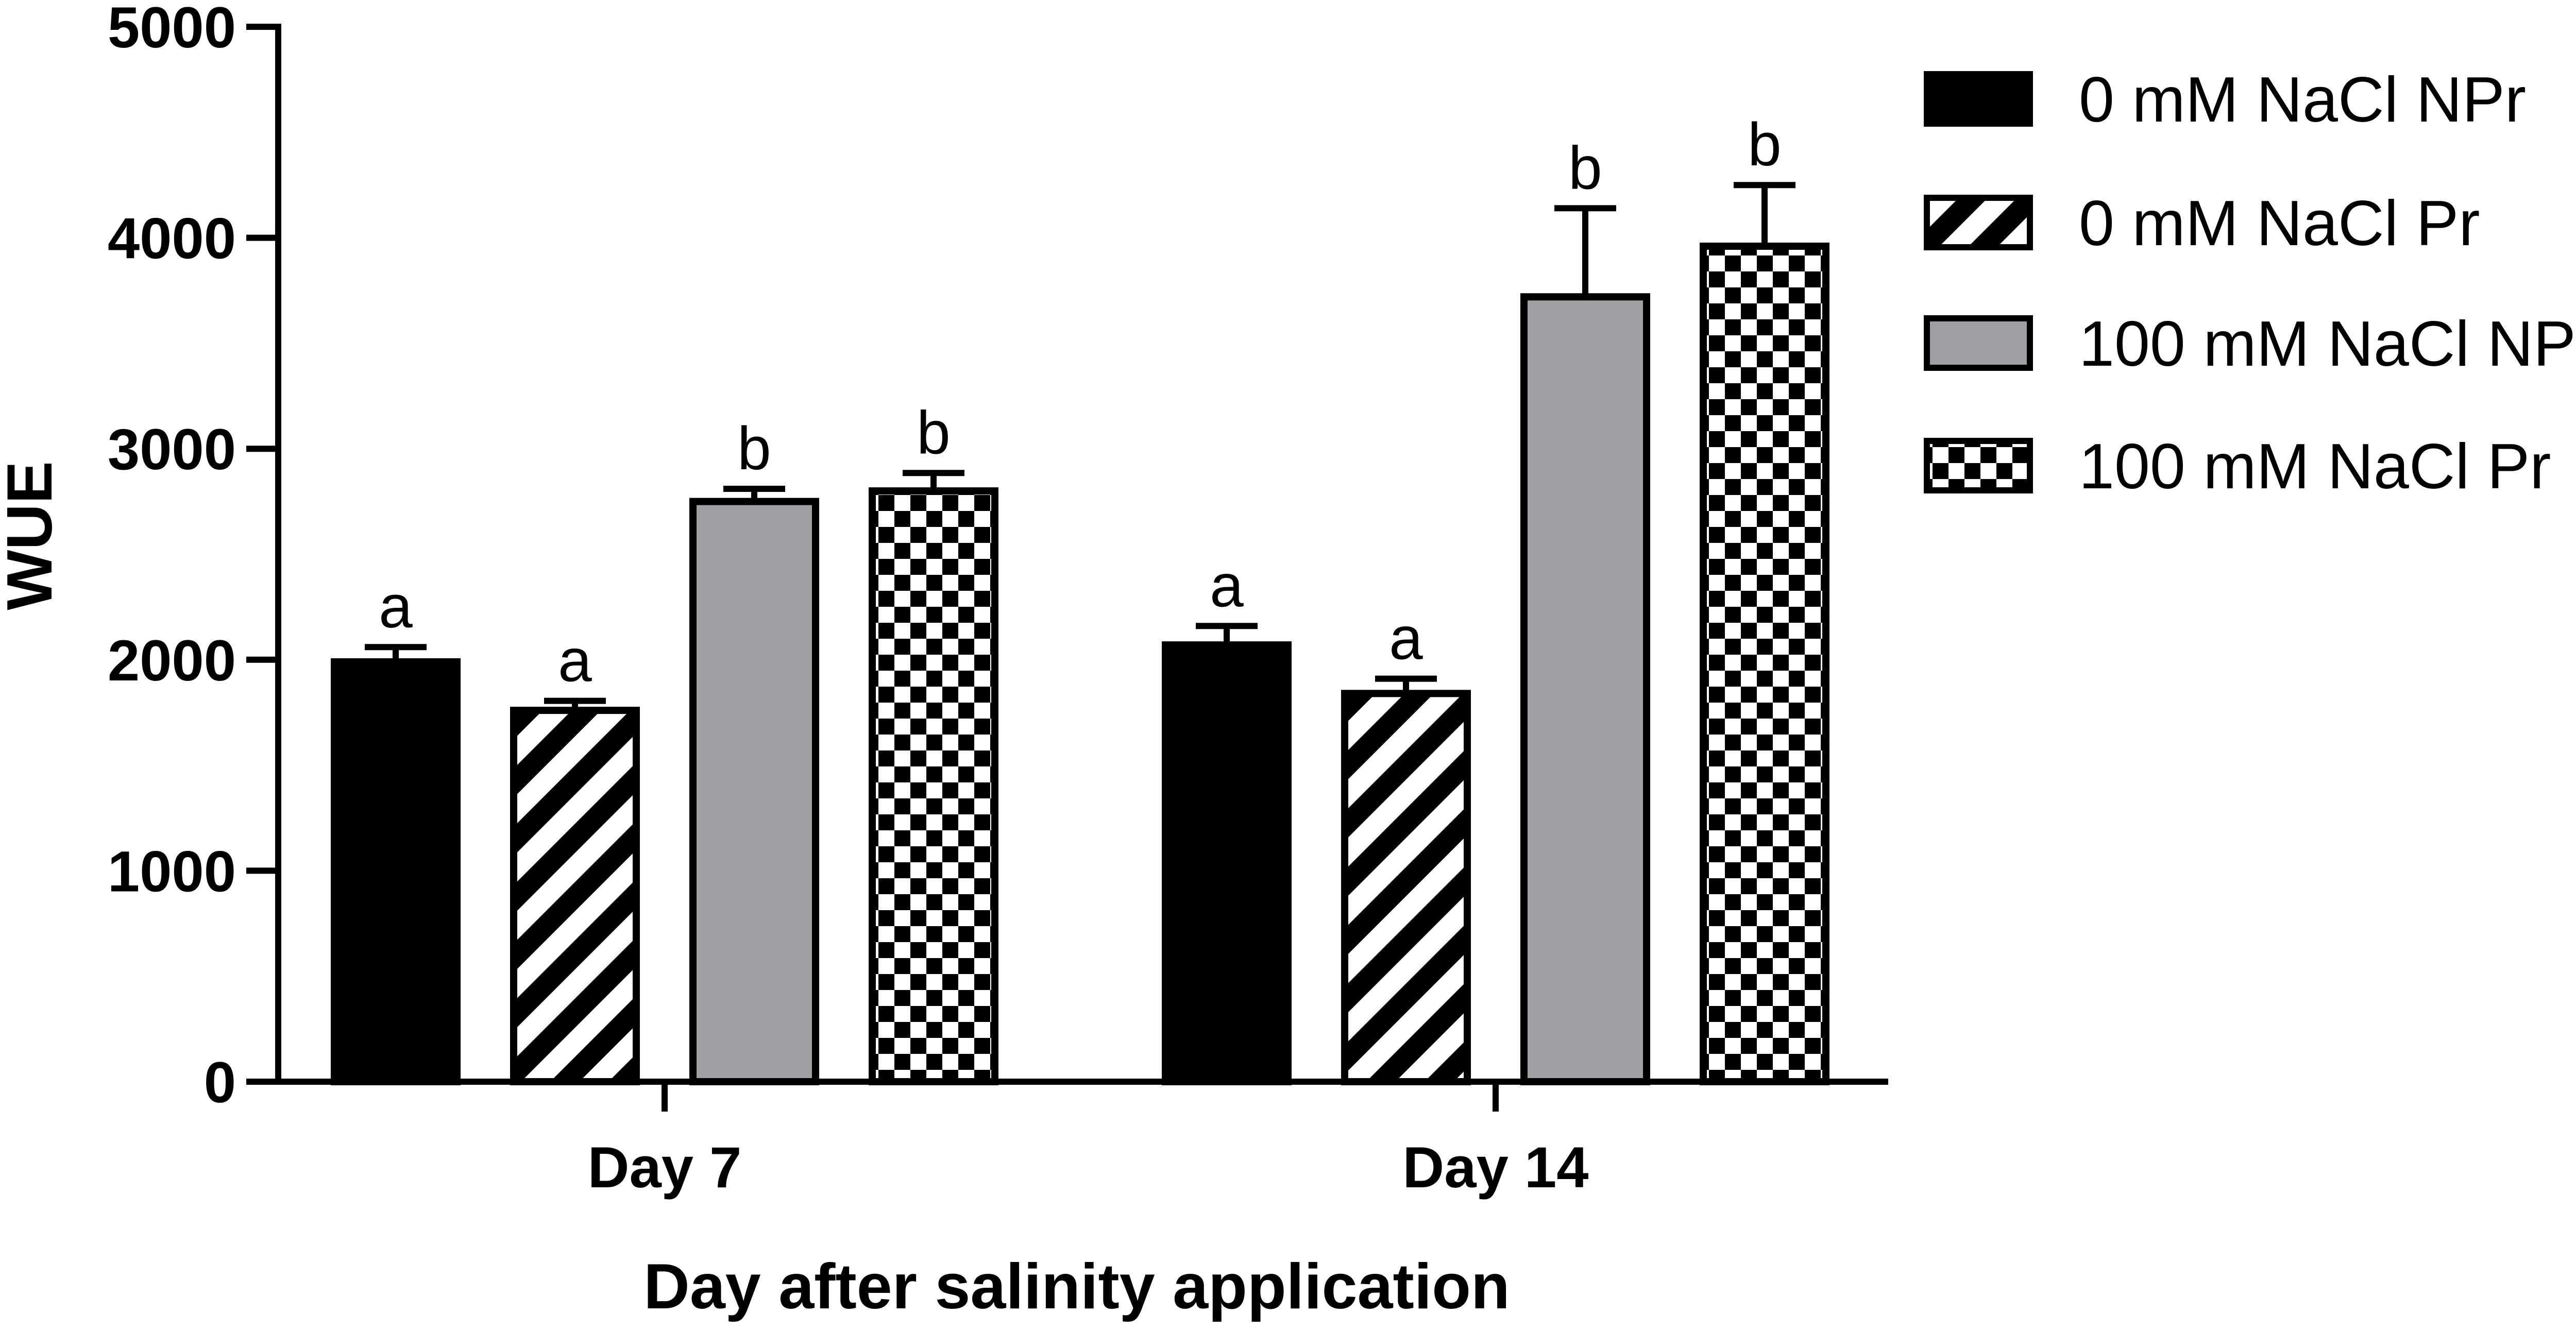 The height and width of the screenshot is (1331, 2576). Describe the element at coordinates (1076, 1286) in the screenshot. I see `x-axis-title: Day after salinity application` at that location.